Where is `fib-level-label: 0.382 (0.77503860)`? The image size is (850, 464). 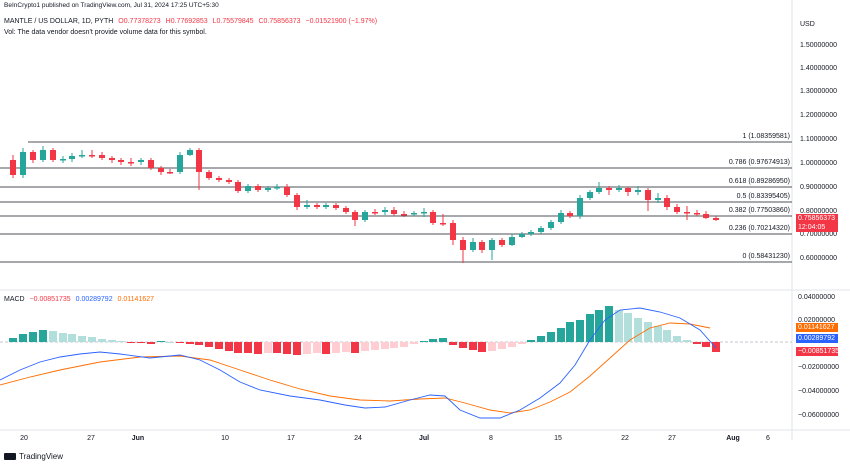 fib-level-label: 0.382 (0.77503860) is located at coordinates (759, 210).